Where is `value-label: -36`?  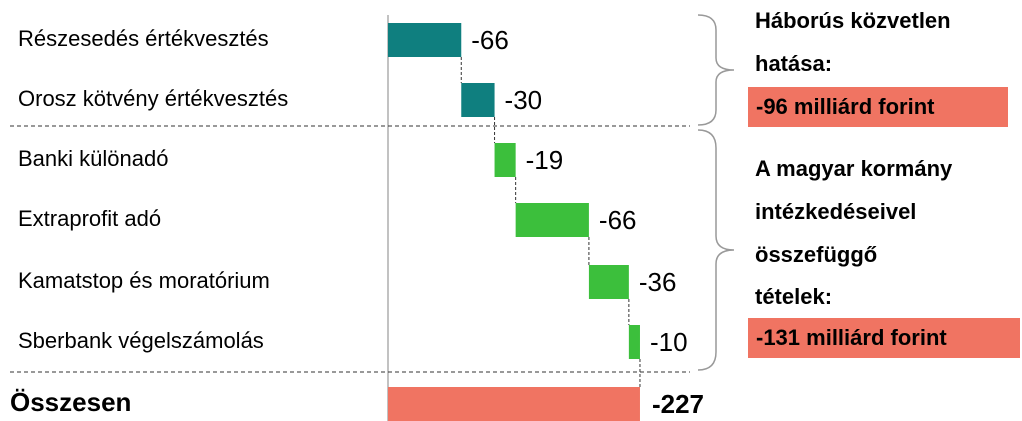 value-label: -36 is located at coordinates (658, 282).